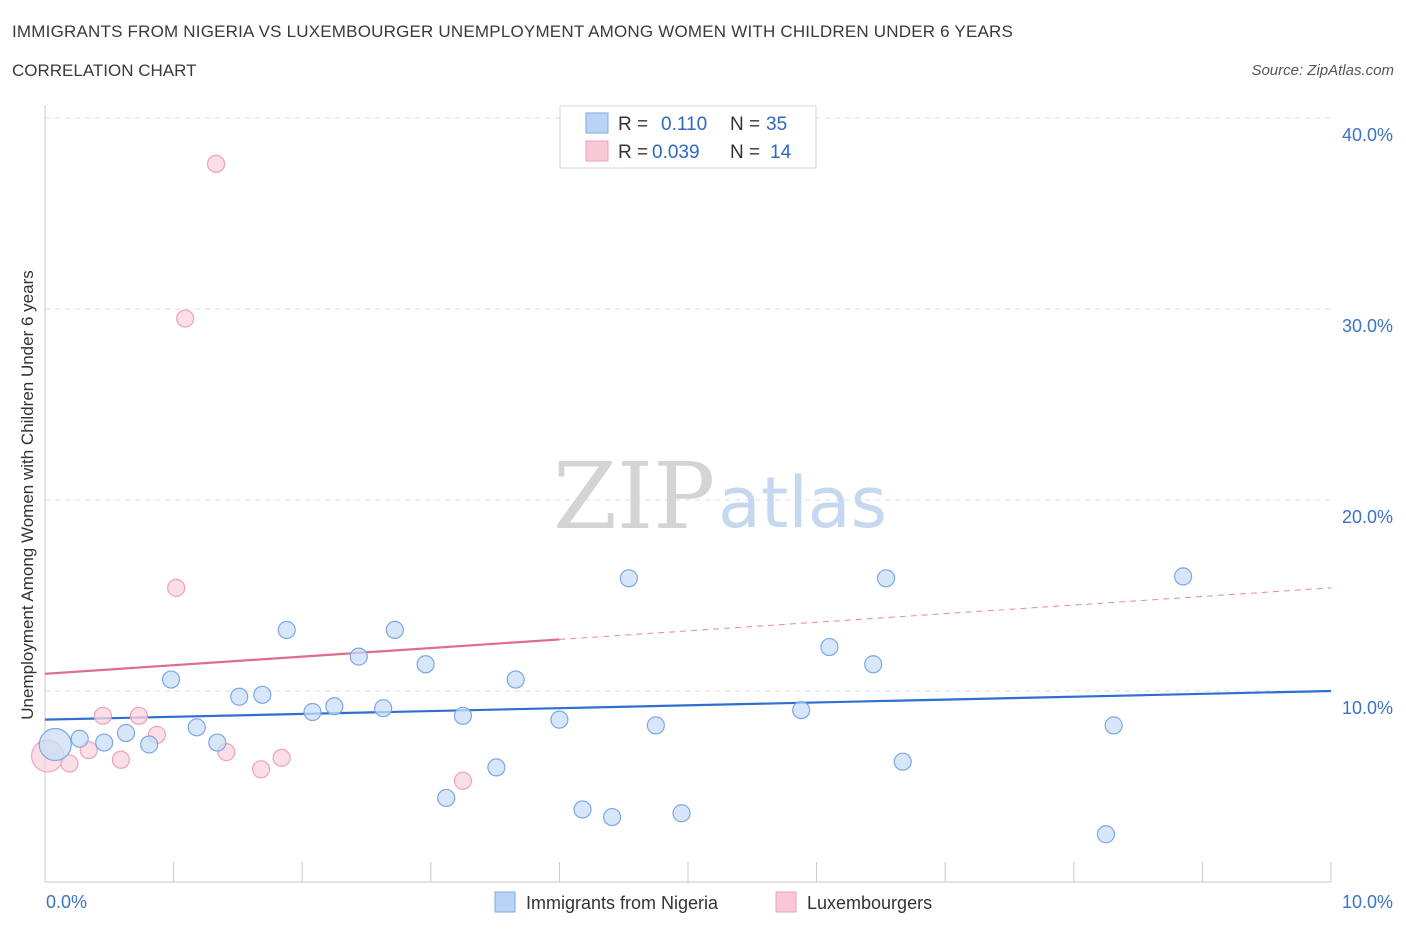 The width and height of the screenshot is (1406, 930). I want to click on y-tick-label: 10.0%, so click(1367, 708).